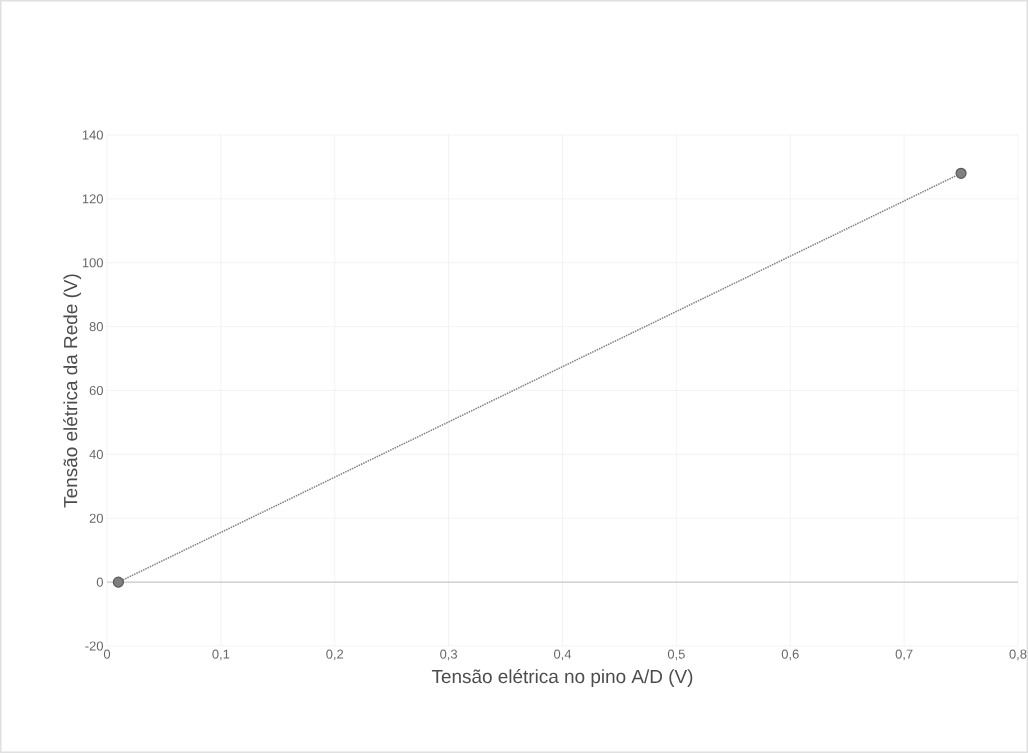 The image size is (1028, 753). I want to click on y-tick-label: 120, so click(92, 199).